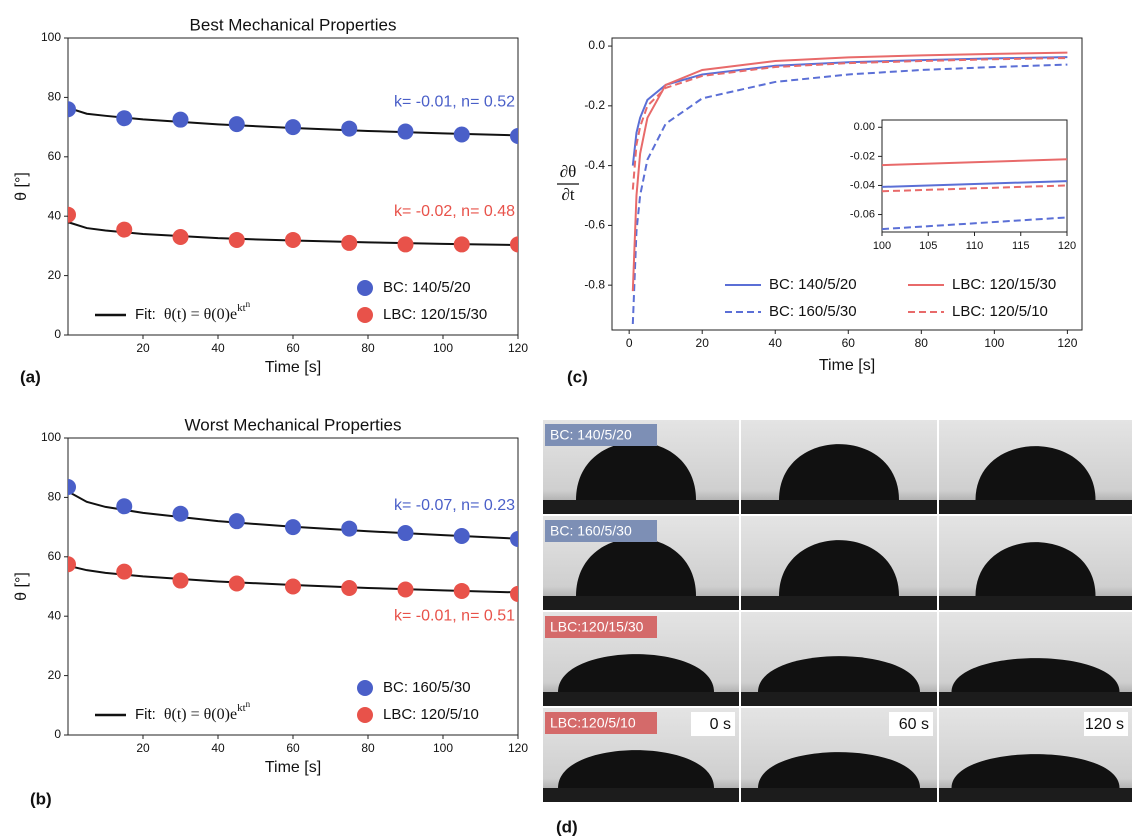 The image size is (1132, 838). Describe the element at coordinates (928, 246) in the screenshot. I see `x-tick-label: 105` at that location.